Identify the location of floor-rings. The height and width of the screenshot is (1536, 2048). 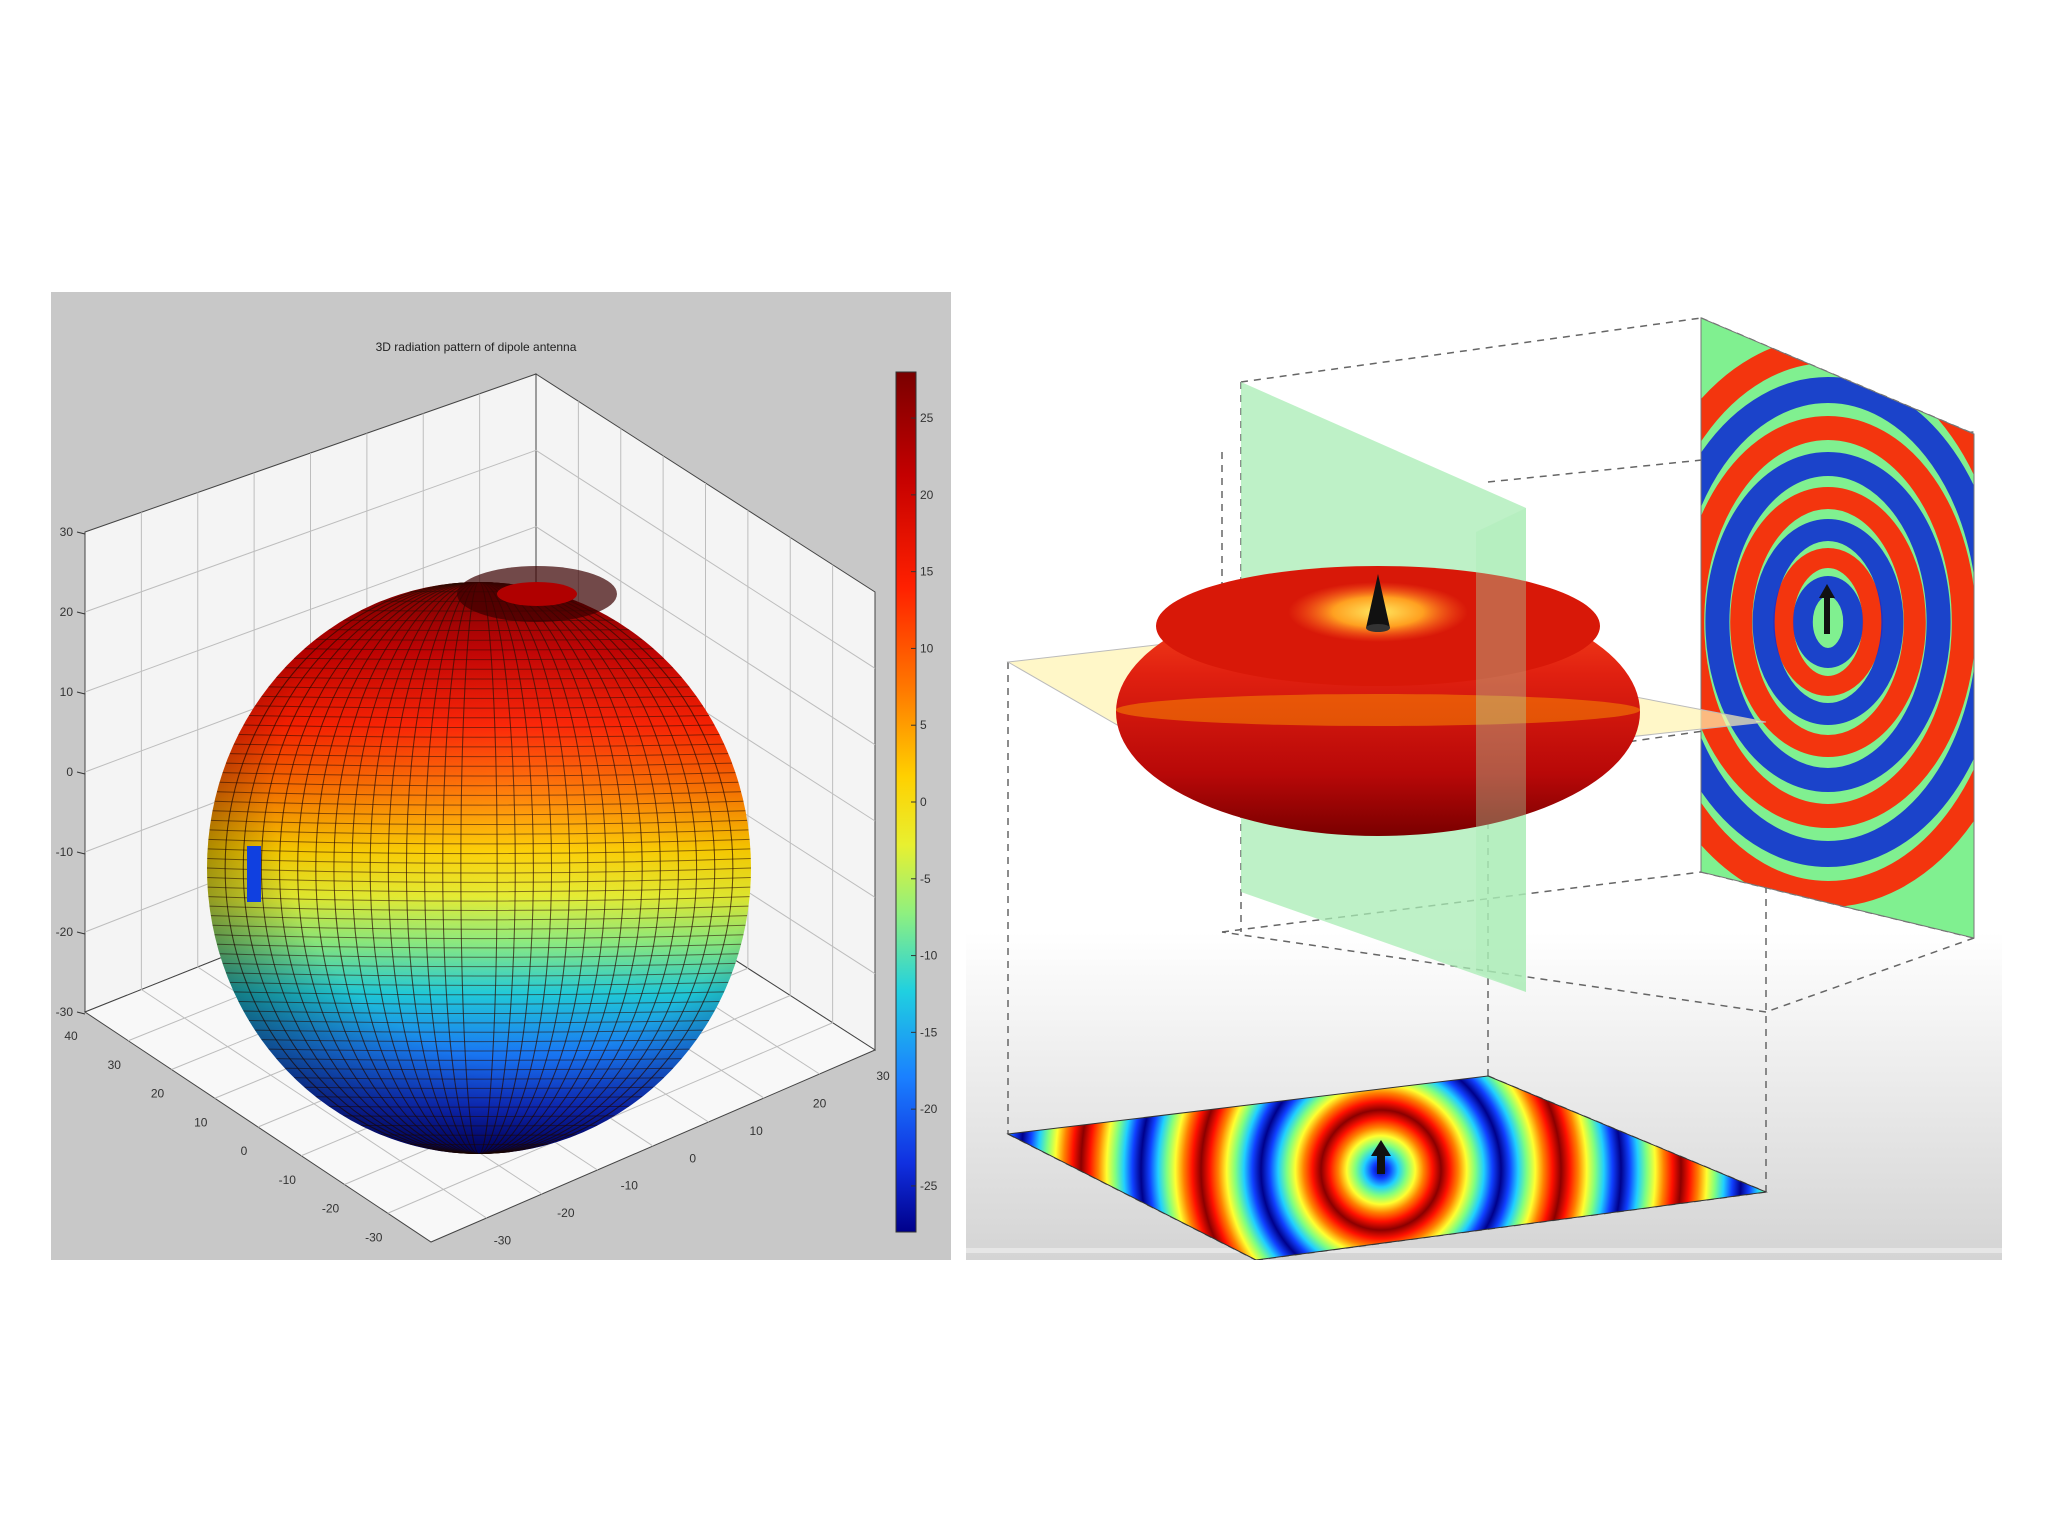
(1387, 1168).